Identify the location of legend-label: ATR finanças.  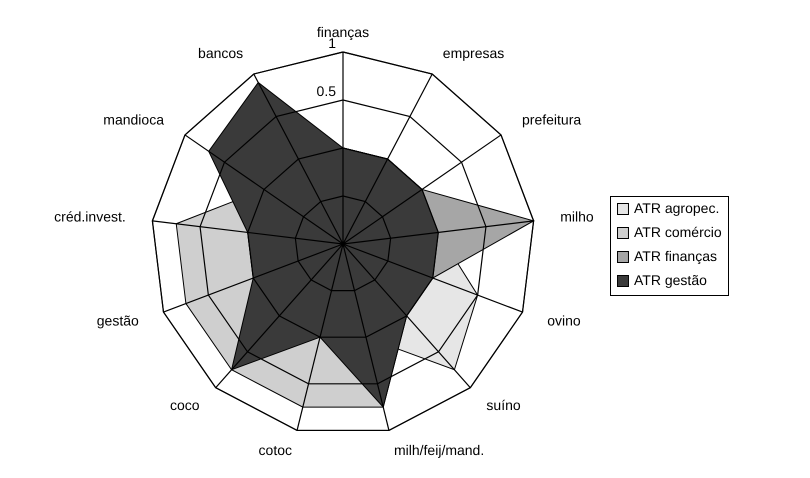
(675, 256).